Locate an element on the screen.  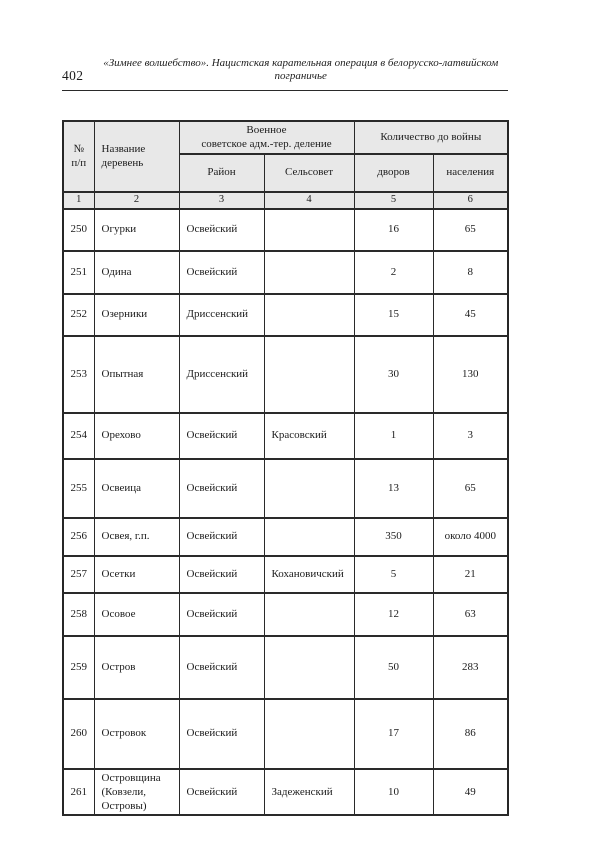
col-header-yards: дворов is located at coordinates (393, 172).